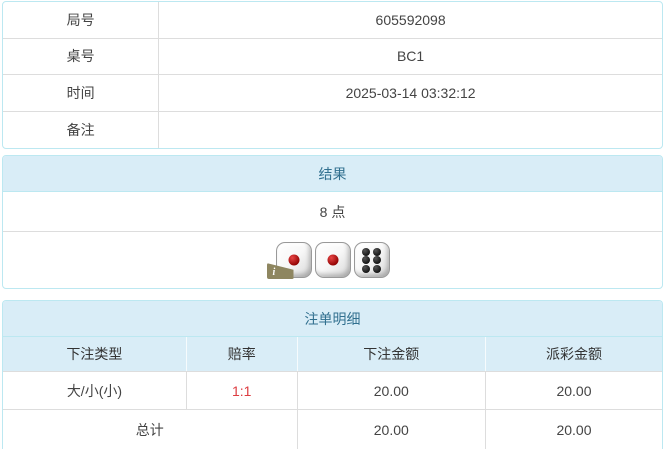 The width and height of the screenshot is (665, 449). Describe the element at coordinates (95, 390) in the screenshot. I see `bet-type-value: 大/小(小)` at that location.